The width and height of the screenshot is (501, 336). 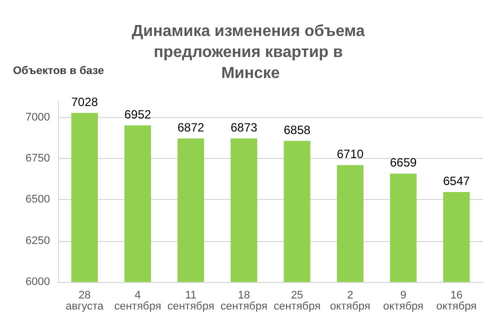 What do you see at coordinates (403, 163) in the screenshot?
I see `data-label: 6659` at bounding box center [403, 163].